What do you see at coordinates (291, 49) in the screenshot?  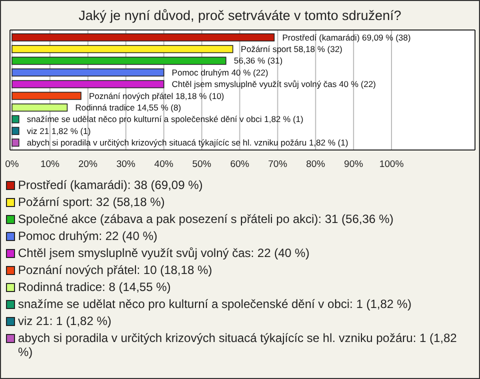 I see `data-label: Požární sport 58,18 % (32)` at bounding box center [291, 49].